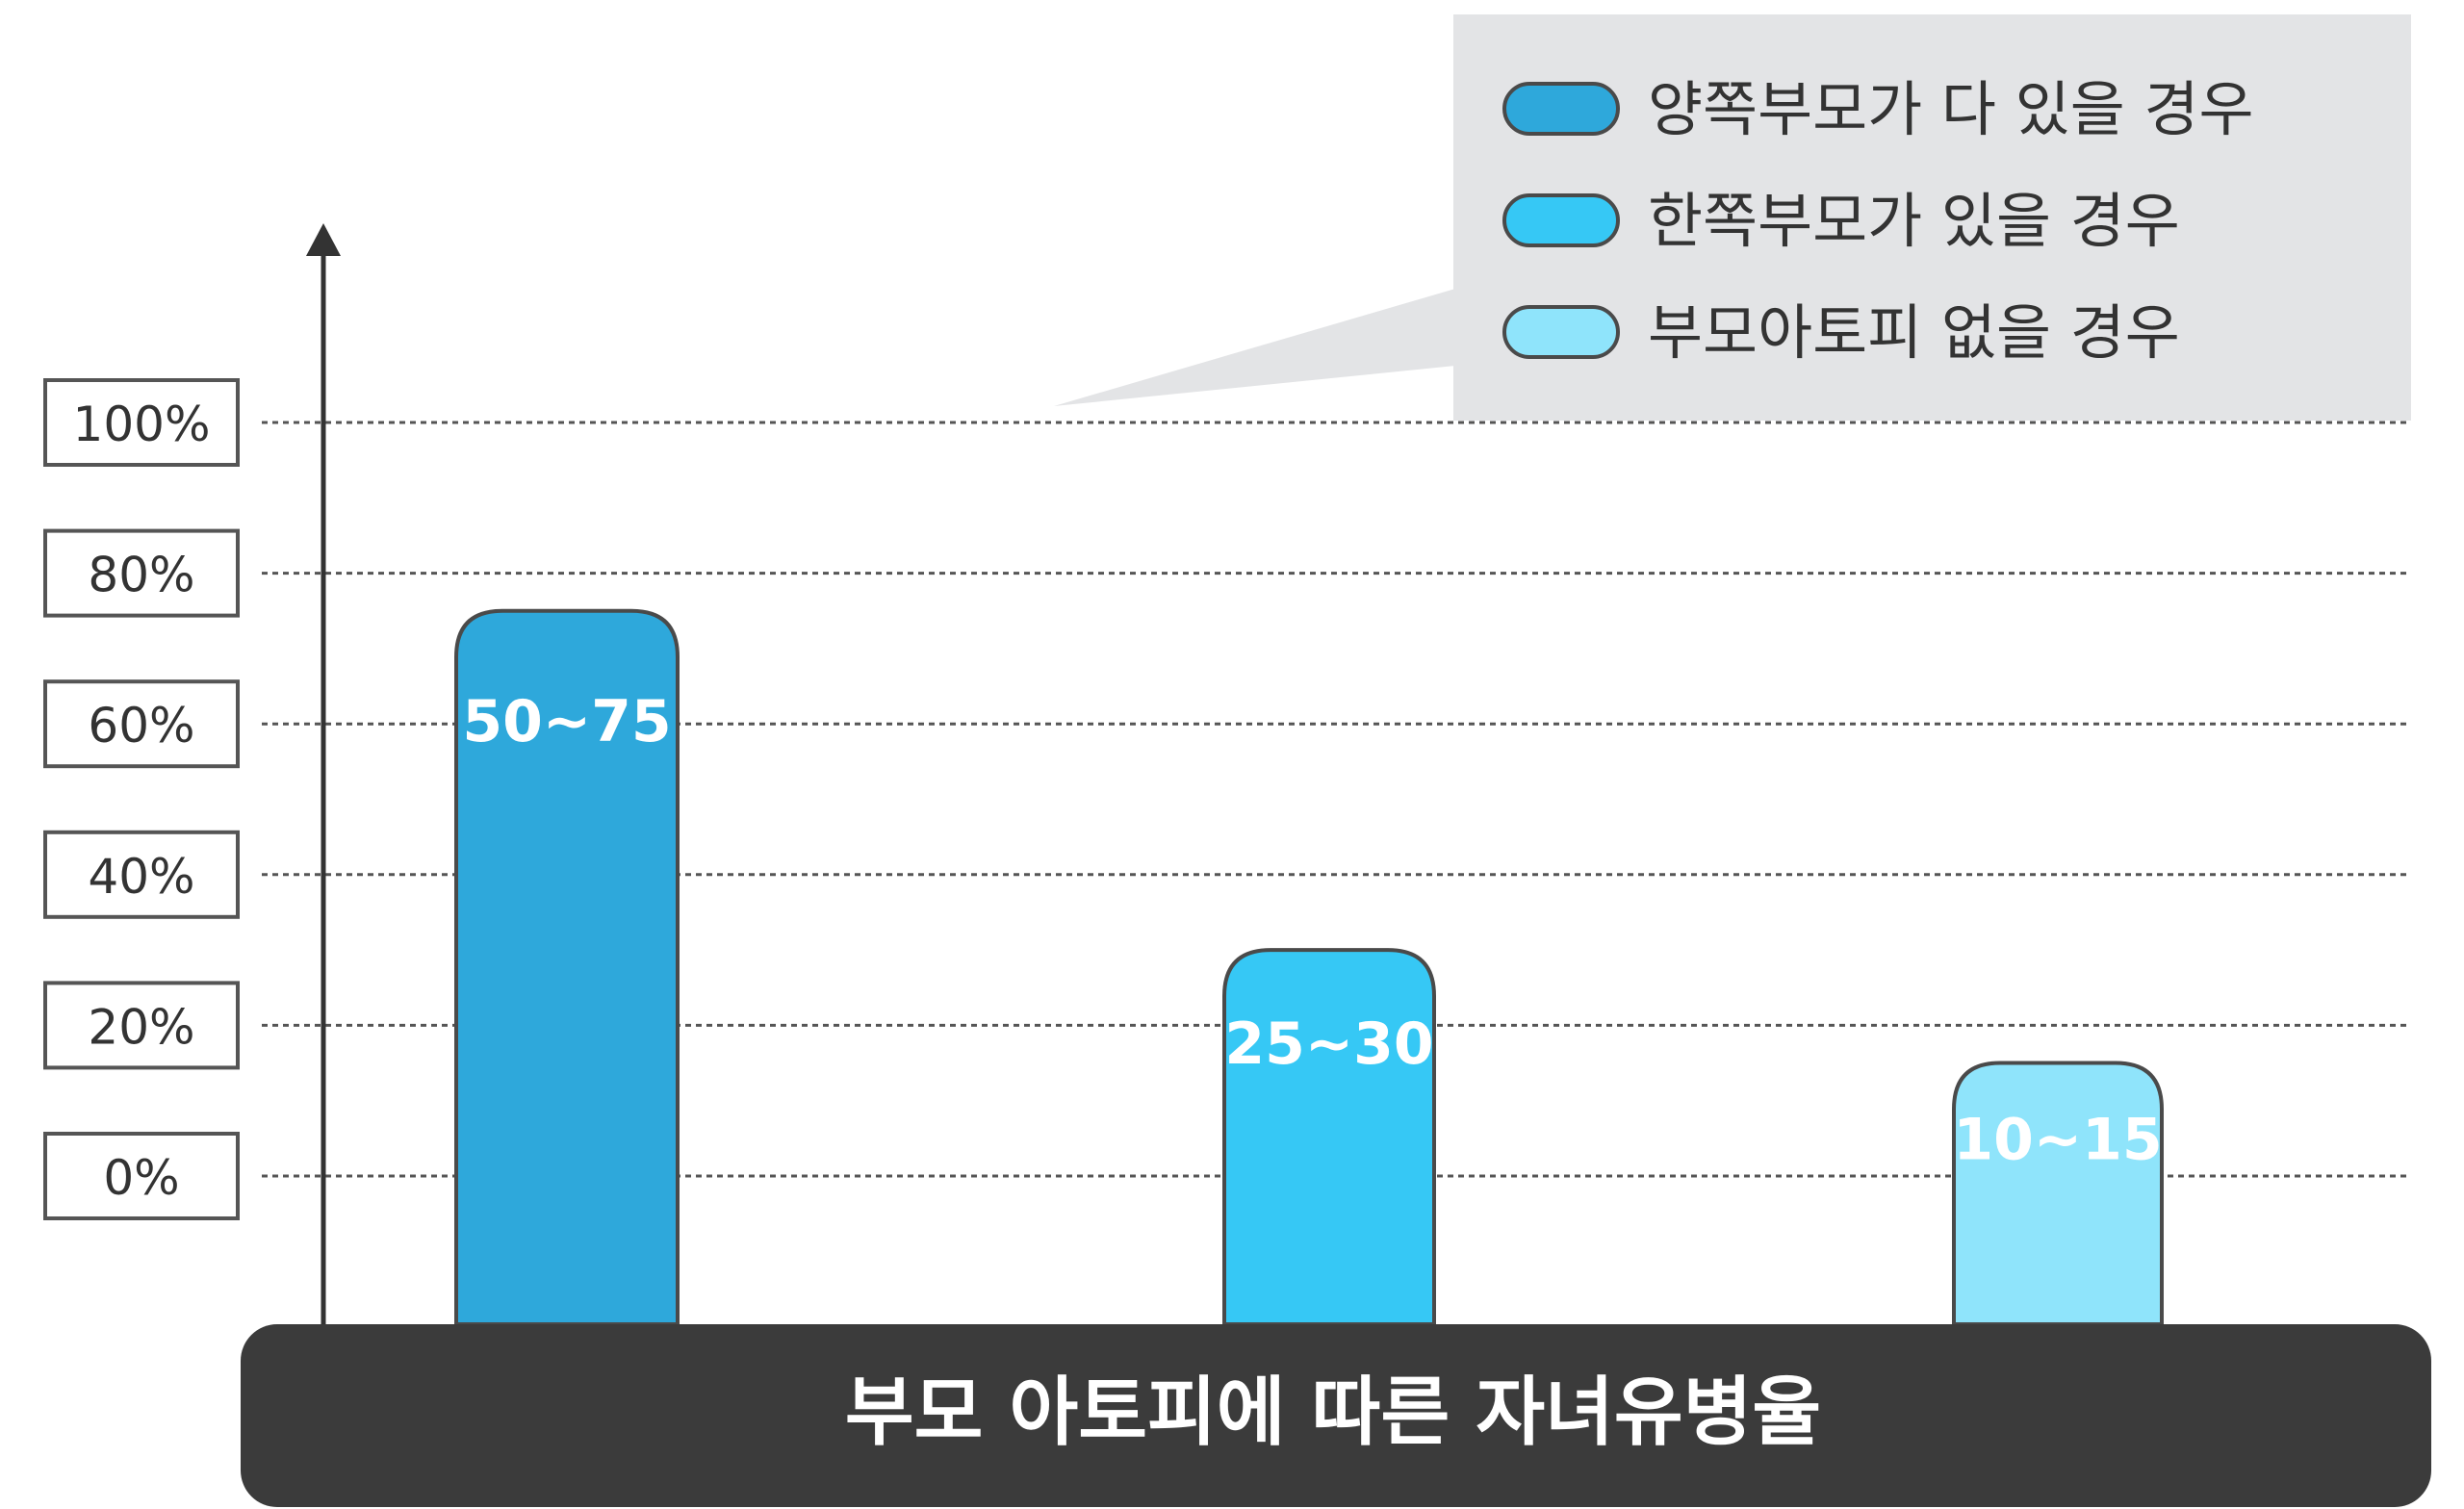 The image size is (2464, 1509). What do you see at coordinates (1951, 109) in the screenshot?
I see `legend-label-0: 양쪽부모가 다 있을 경우` at bounding box center [1951, 109].